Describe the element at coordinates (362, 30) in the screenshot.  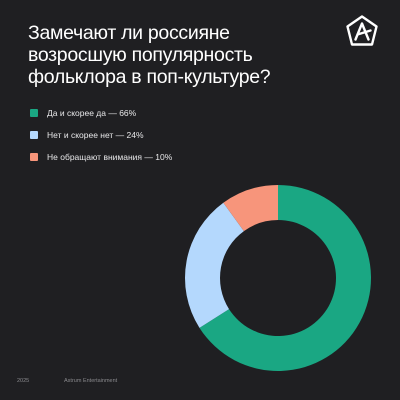
I see `astrum-star-logo-icon` at that location.